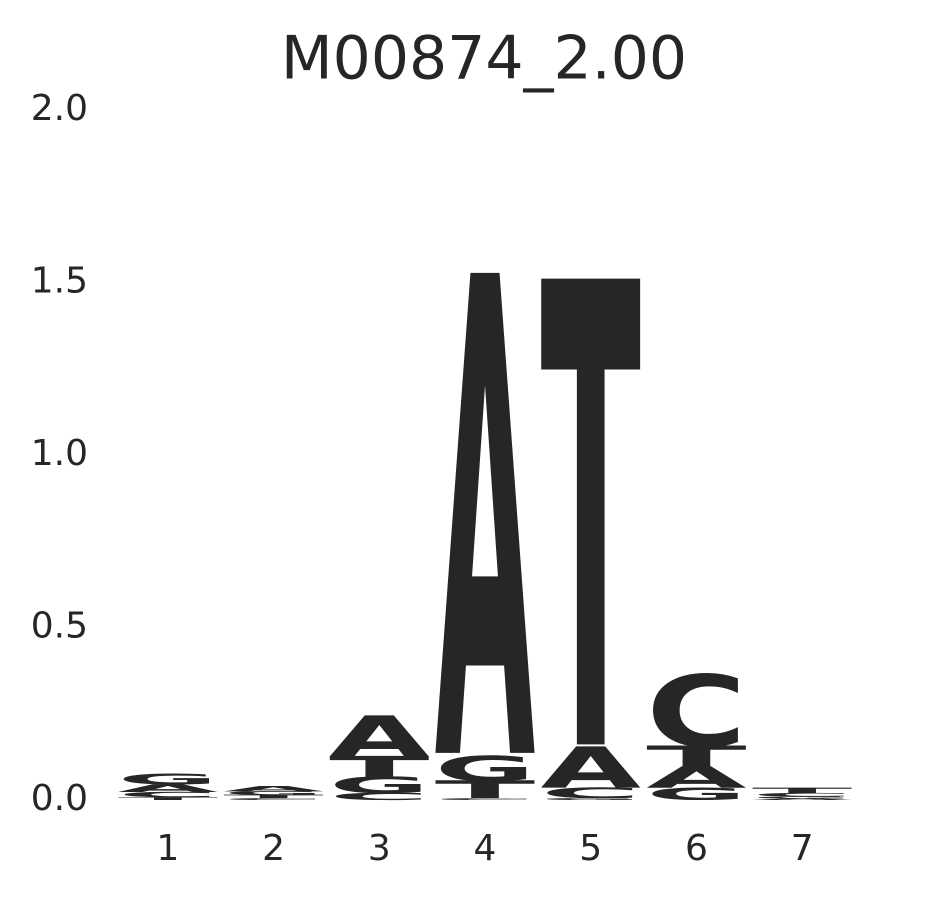  What do you see at coordinates (590, 848) in the screenshot?
I see `x-tick-label: 5` at bounding box center [590, 848].